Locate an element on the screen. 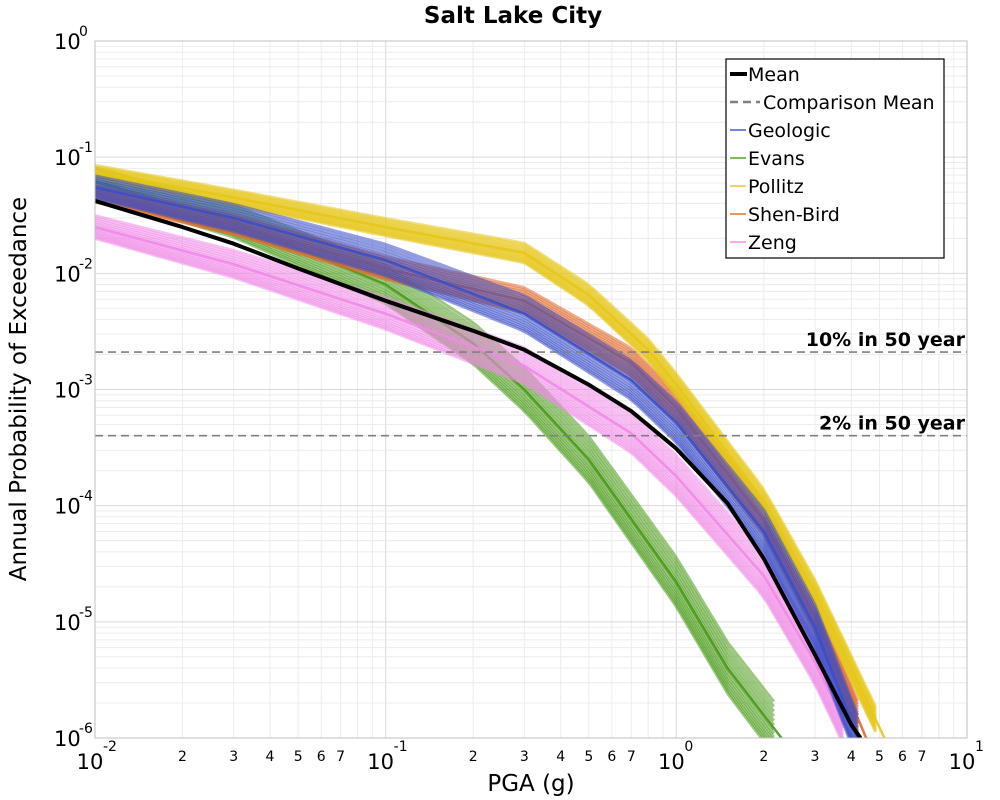 This screenshot has height=800, width=1000. y-tick-exponent: -1 is located at coordinates (86, 148).